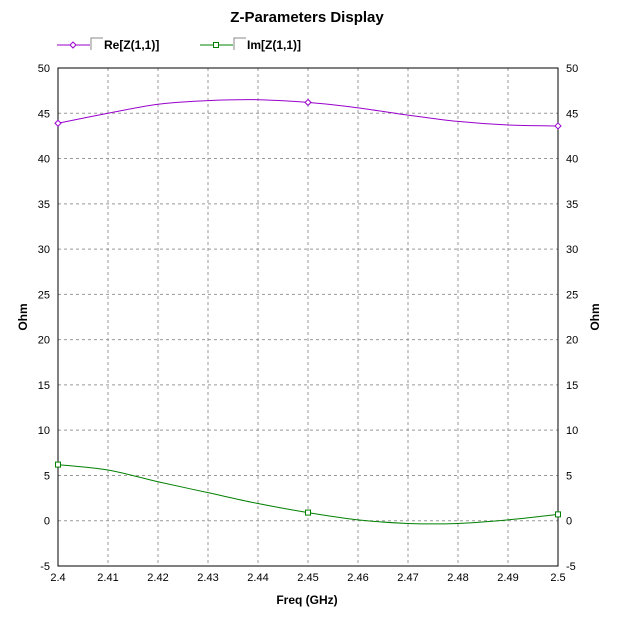 The height and width of the screenshot is (629, 623). I want to click on y-tick-label-right: 40, so click(572, 160).